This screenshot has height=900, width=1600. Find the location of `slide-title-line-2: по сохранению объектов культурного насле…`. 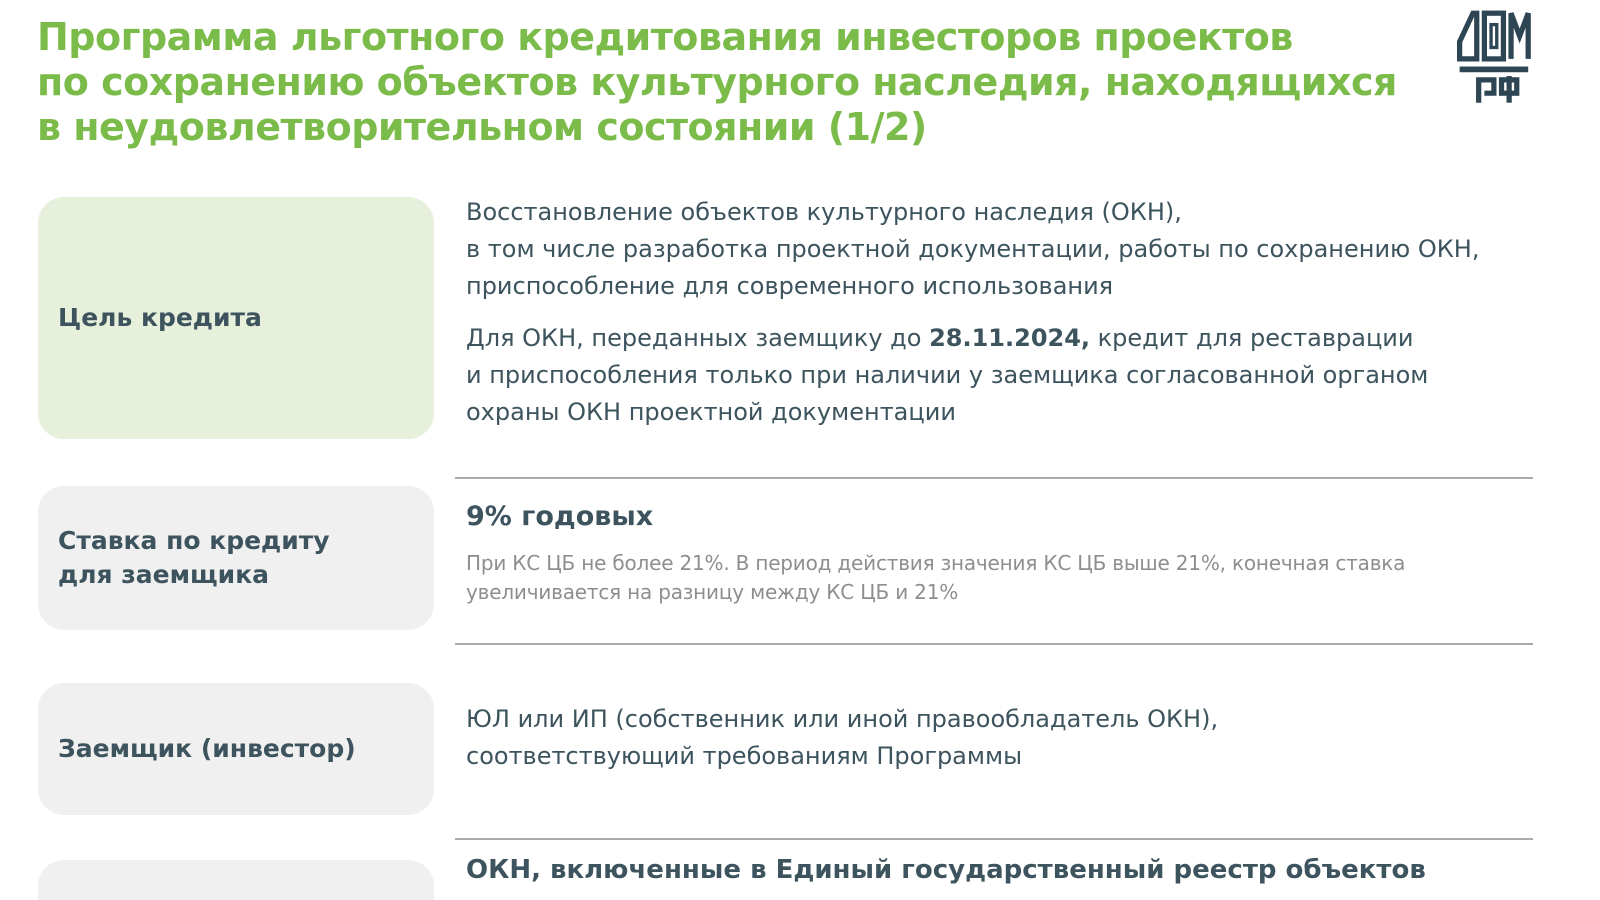

slide-title-line-2: по сохранению объектов культурного насле… is located at coordinates (717, 82).